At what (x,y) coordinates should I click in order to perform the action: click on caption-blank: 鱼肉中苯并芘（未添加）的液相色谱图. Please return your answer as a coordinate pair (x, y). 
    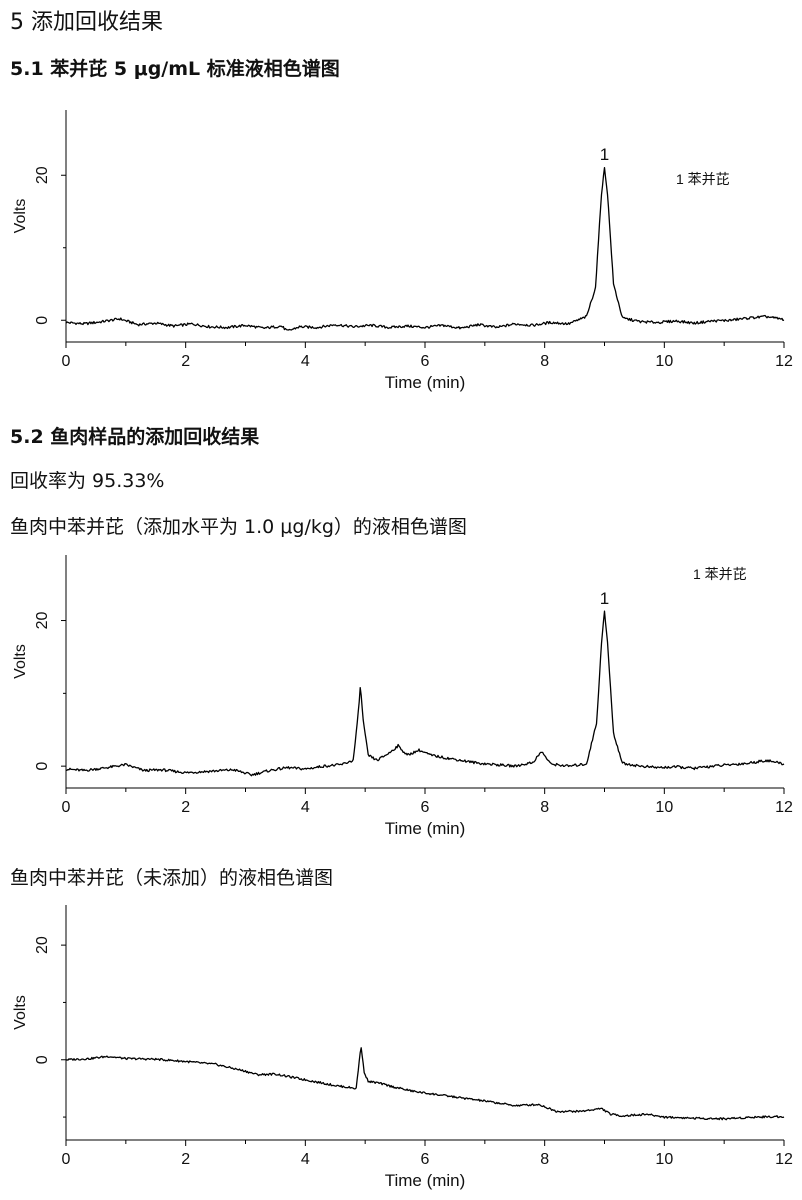
    Looking at the image, I should click on (172, 878).